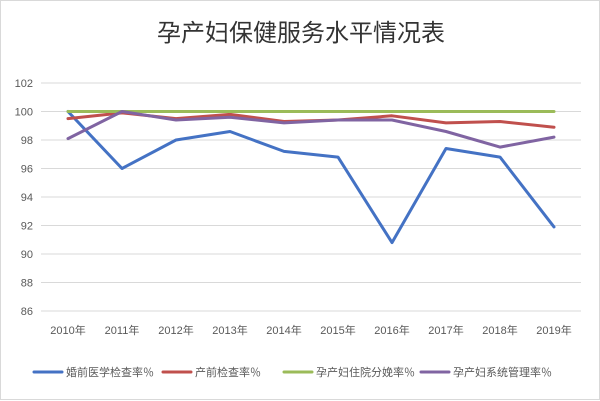 This screenshot has height=401, width=600. What do you see at coordinates (502, 372) in the screenshot?
I see `legend-label-4: 孕产妇系统管理率％` at bounding box center [502, 372].